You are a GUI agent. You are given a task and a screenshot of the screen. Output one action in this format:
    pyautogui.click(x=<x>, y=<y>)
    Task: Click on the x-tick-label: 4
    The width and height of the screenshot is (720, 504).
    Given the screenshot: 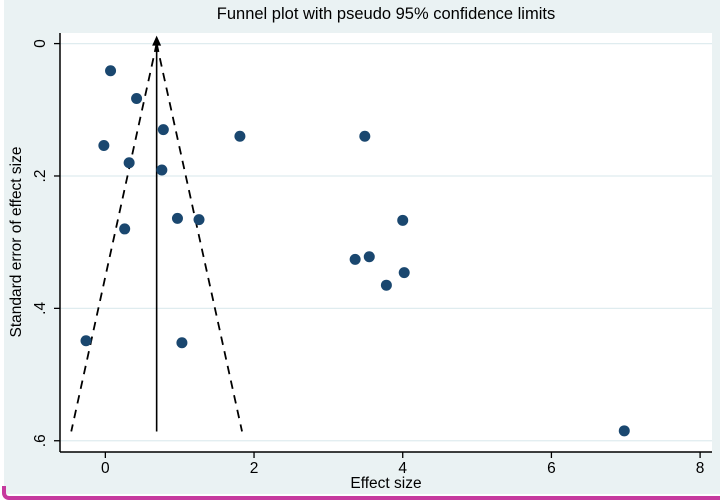 What is the action you would take?
    pyautogui.click(x=402, y=468)
    